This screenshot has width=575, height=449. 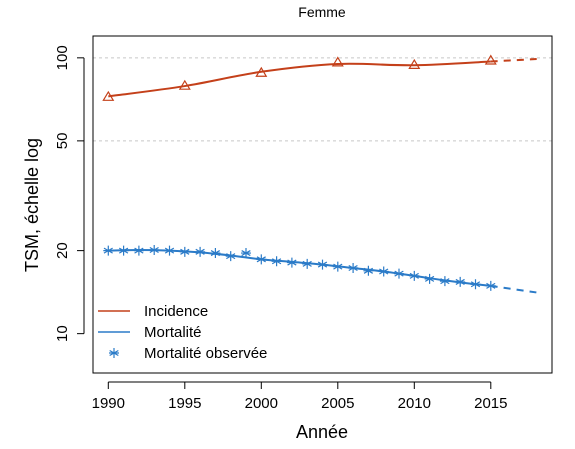 I want to click on mortalite-observee-point-1993, so click(x=154, y=250).